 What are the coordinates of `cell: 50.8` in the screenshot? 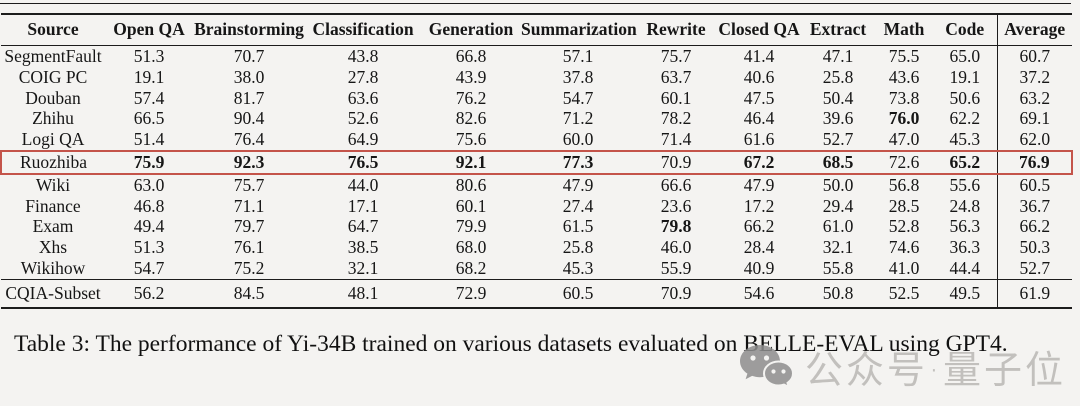 It's located at (838, 292).